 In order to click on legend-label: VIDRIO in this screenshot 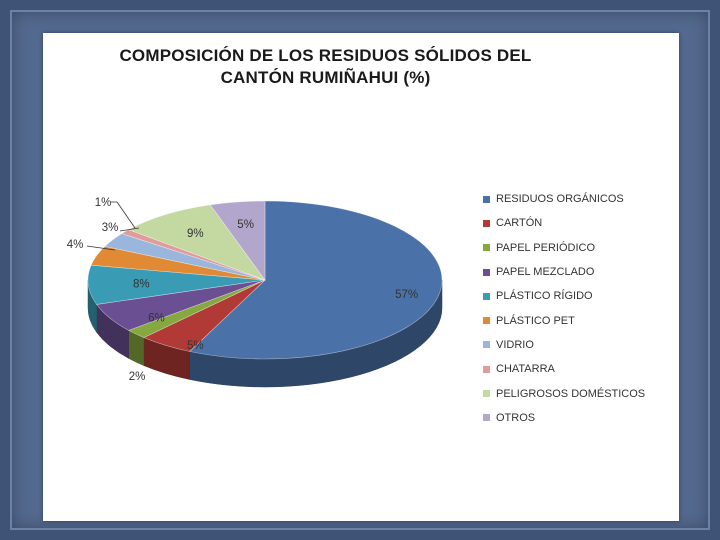, I will do `click(515, 344)`.